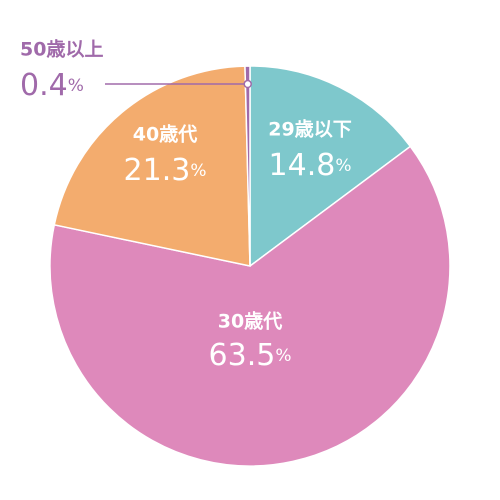 This screenshot has height=500, width=500. Describe the element at coordinates (310, 165) in the screenshot. I see `slice-value: 14.8%` at that location.